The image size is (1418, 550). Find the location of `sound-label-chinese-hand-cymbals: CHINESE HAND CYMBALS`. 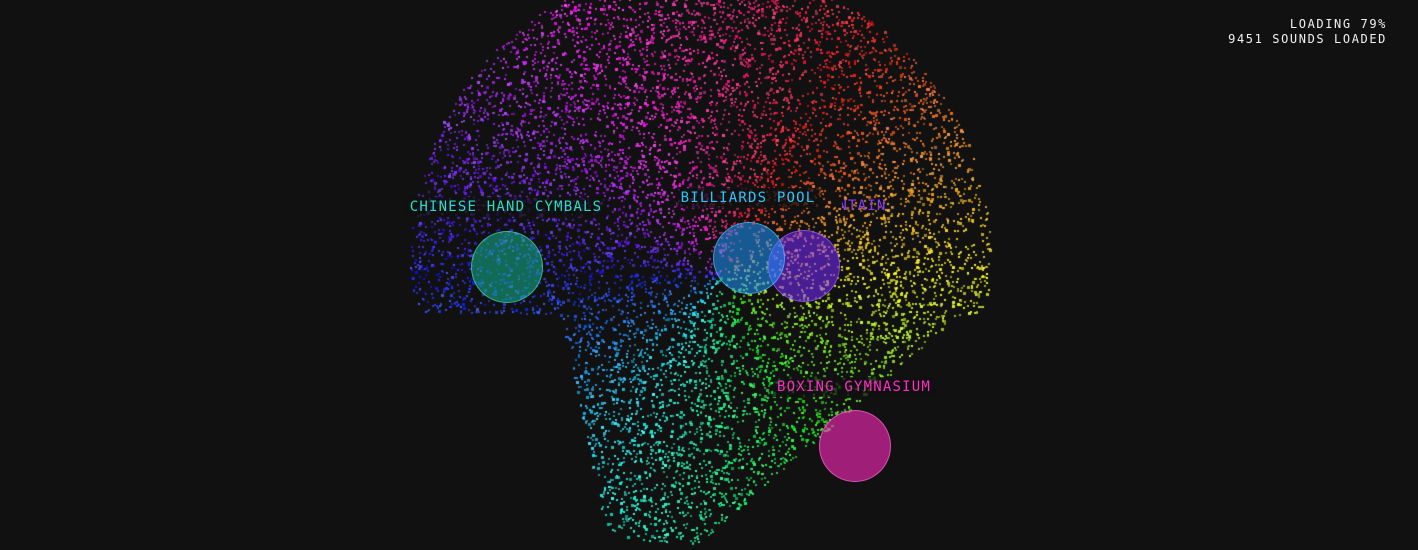

sound-label-chinese-hand-cymbals: CHINESE HAND CYMBALS is located at coordinates (506, 207).